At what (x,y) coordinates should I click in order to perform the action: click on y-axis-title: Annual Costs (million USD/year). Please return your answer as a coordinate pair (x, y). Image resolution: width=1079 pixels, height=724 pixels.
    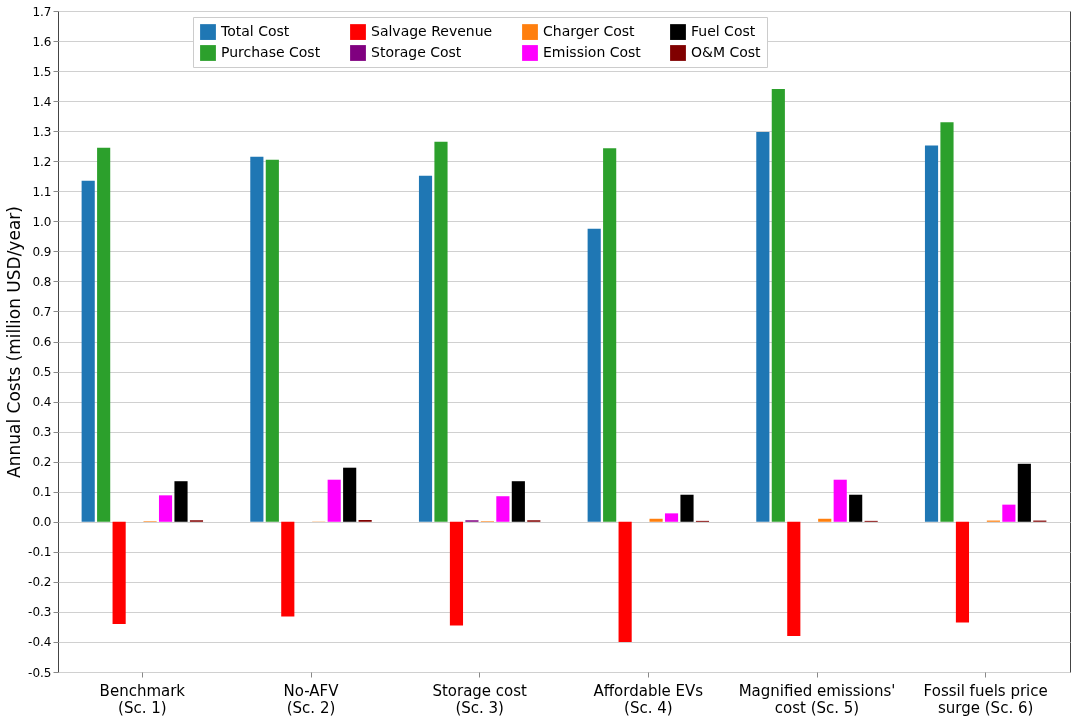
    Looking at the image, I should click on (14, 342).